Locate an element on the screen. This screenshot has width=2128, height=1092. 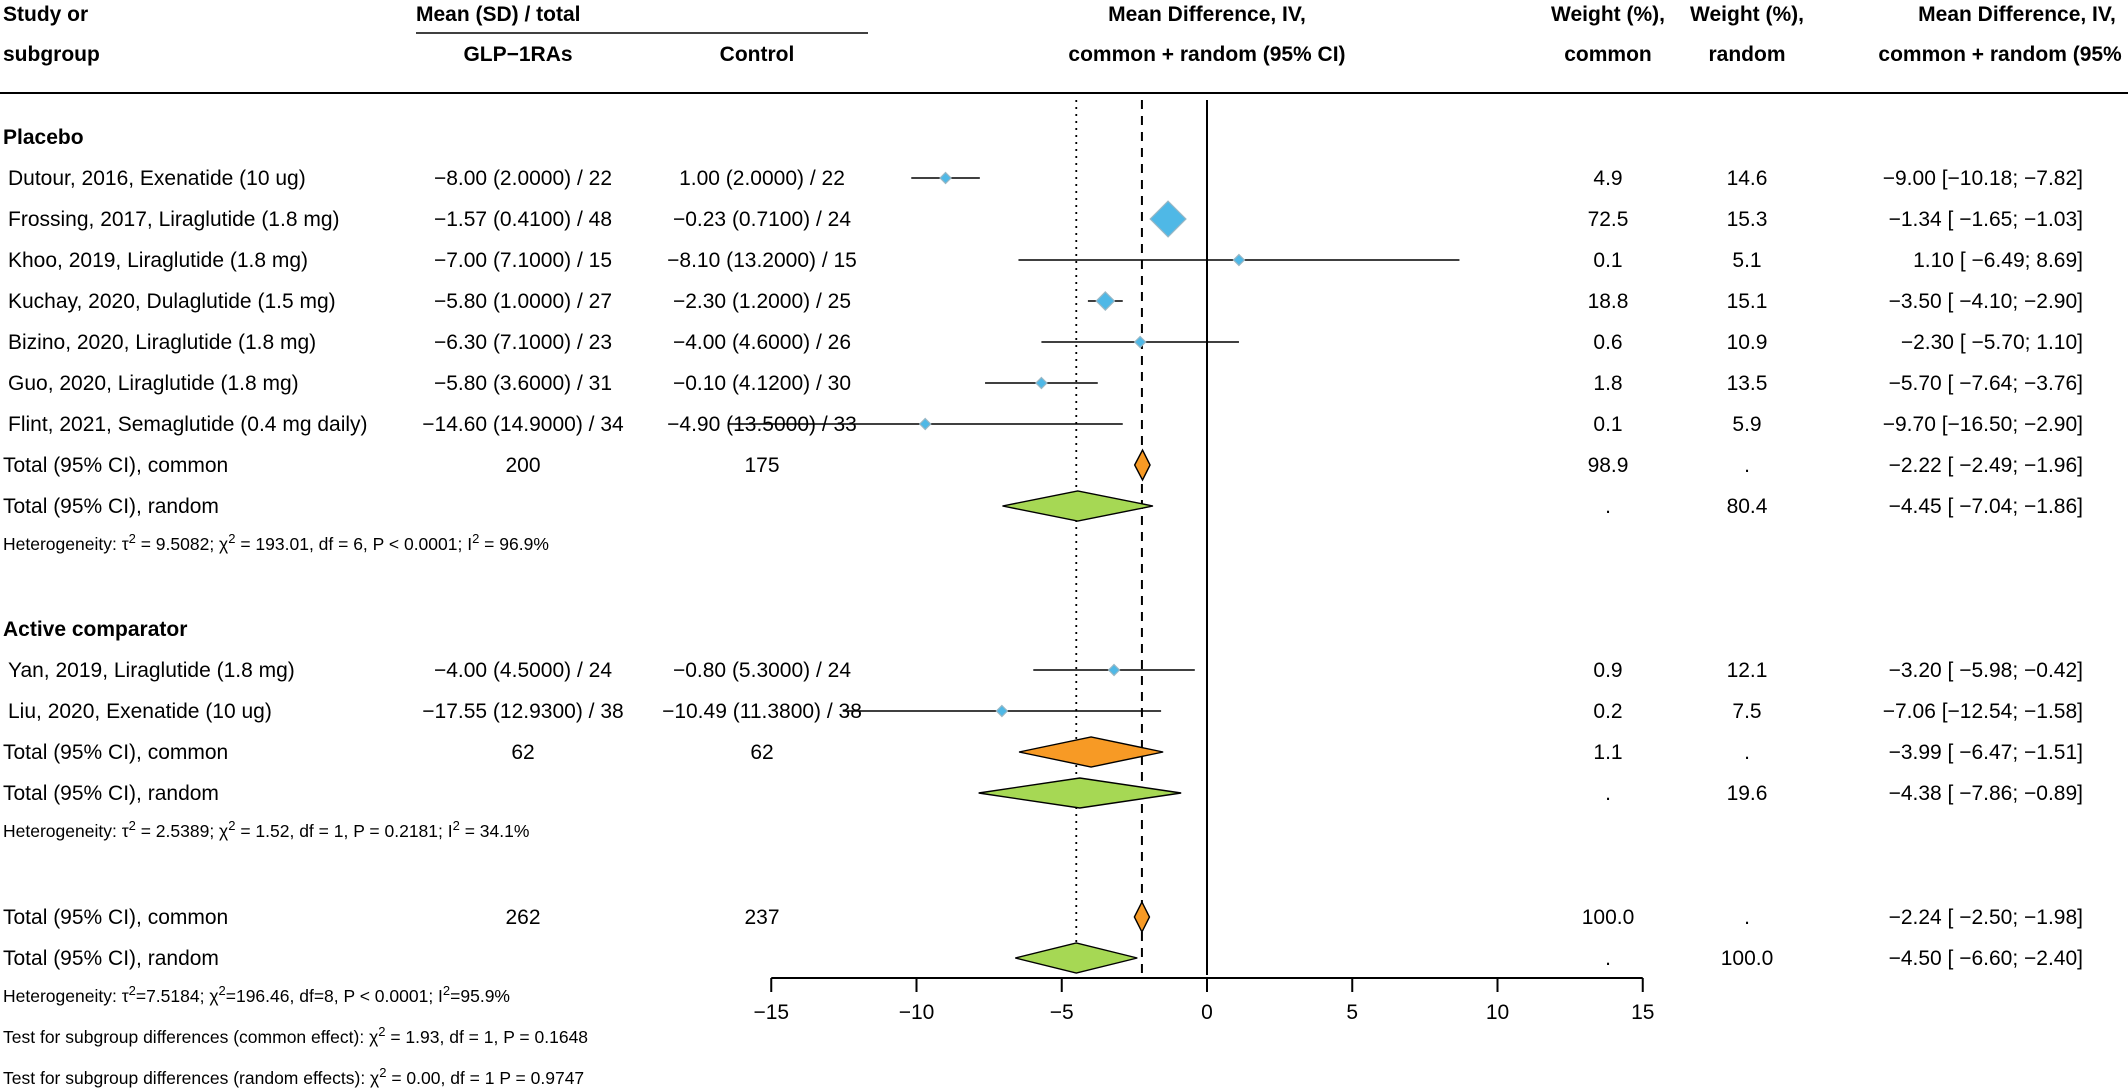
study-weight-random-1-1: 7.5 is located at coordinates (1746, 711).